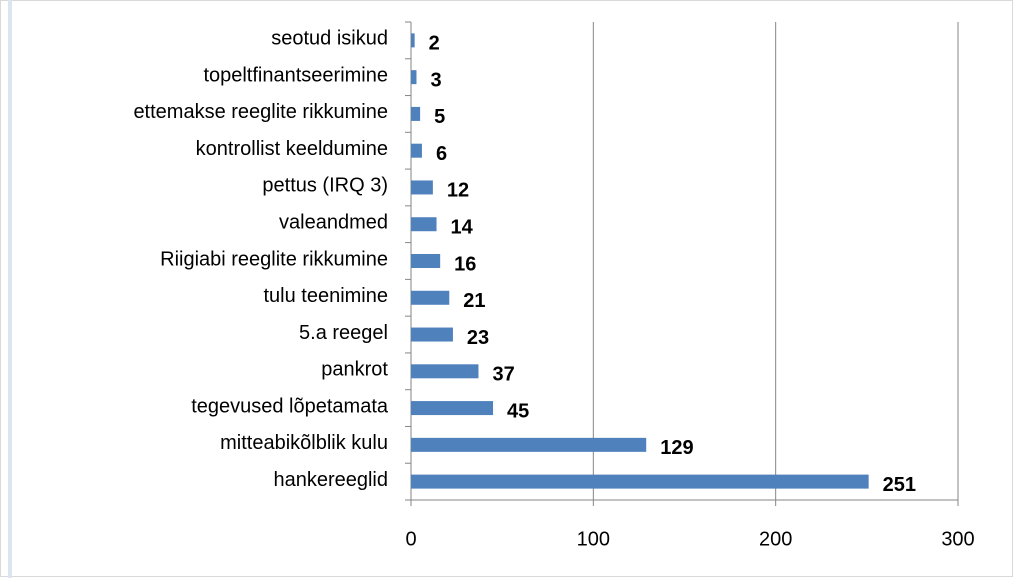 Image resolution: width=1014 pixels, height=578 pixels. I want to click on x-tick-label: 200, so click(775, 539).